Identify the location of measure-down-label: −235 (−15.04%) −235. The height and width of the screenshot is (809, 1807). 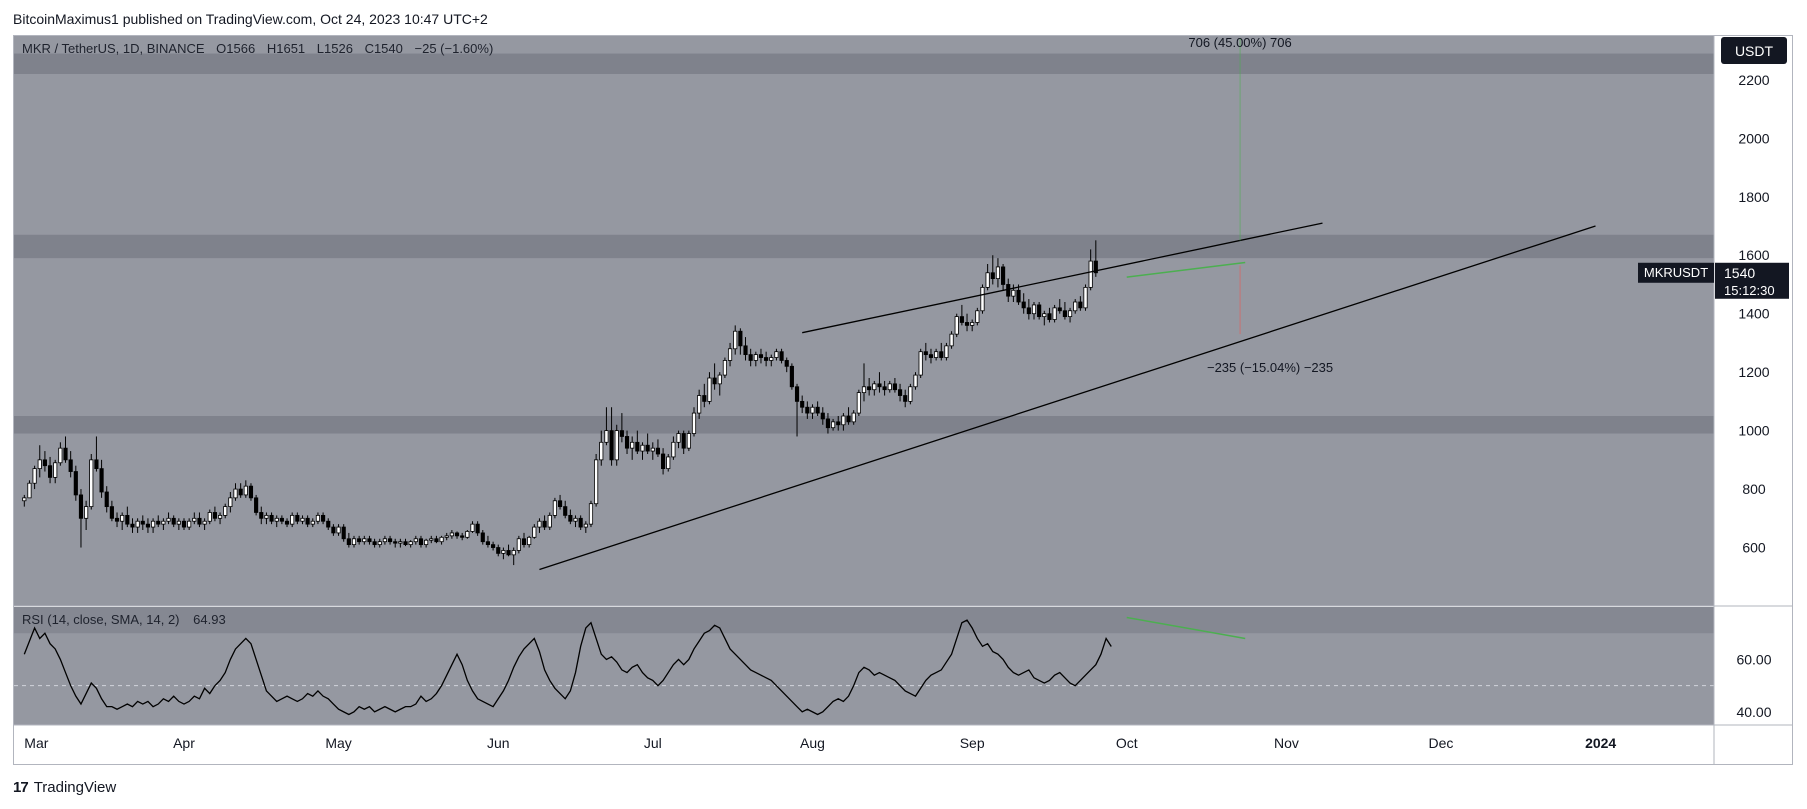
(1270, 367).